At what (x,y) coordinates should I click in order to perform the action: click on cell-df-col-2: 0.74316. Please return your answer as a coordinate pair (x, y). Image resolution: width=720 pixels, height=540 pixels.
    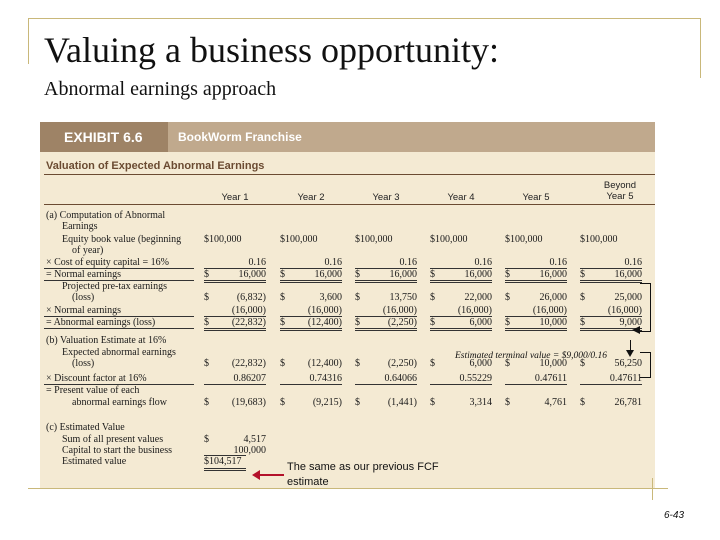
    Looking at the image, I should click on (326, 378).